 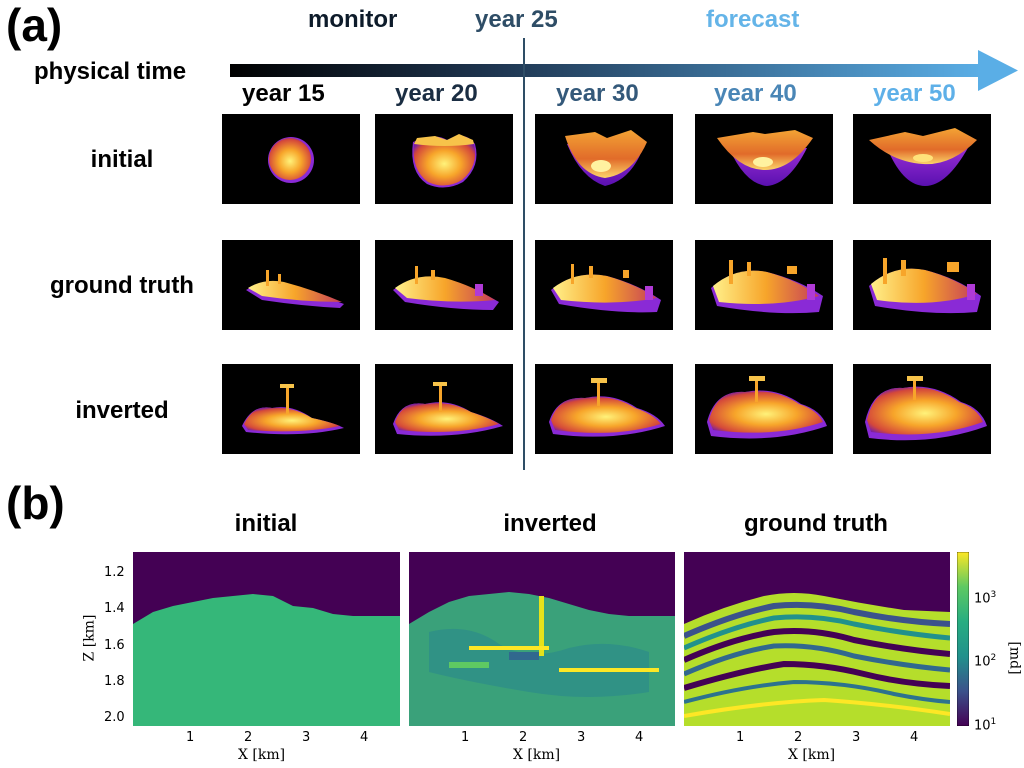 What do you see at coordinates (1014, 658) in the screenshot?
I see `colorbar-label: [md]` at bounding box center [1014, 658].